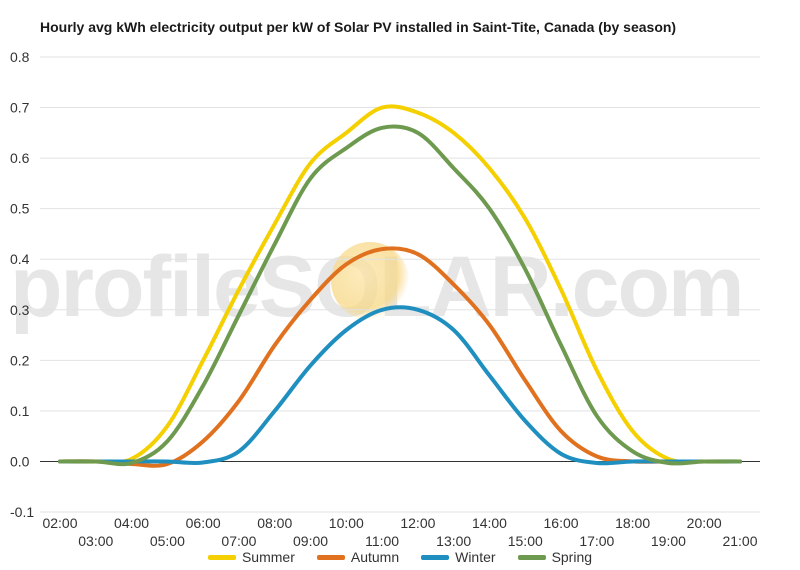 The image size is (800, 570). What do you see at coordinates (22, 284) in the screenshot?
I see `y-axis-ticks: -0.1 0.0 0.1 0.2 0.3 0.4 0.5 0.6 0.7 0.8` at bounding box center [22, 284].